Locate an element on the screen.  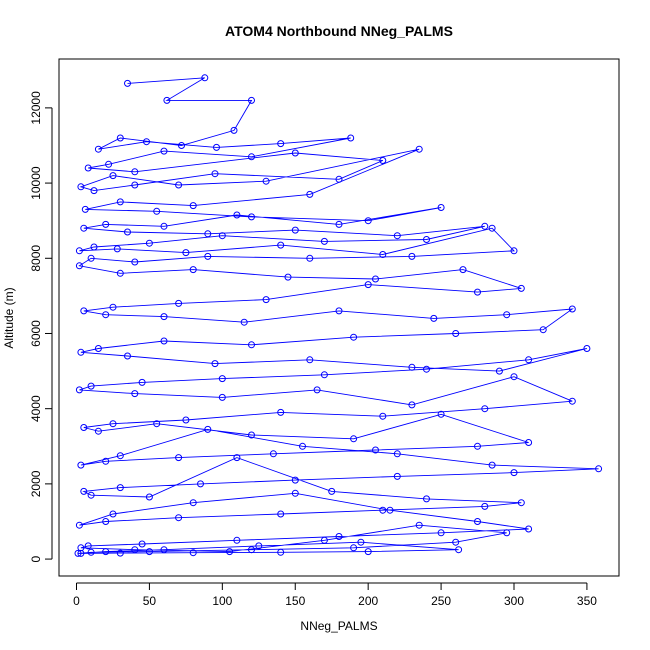
x-tick-label: 350 is located at coordinates (587, 601).